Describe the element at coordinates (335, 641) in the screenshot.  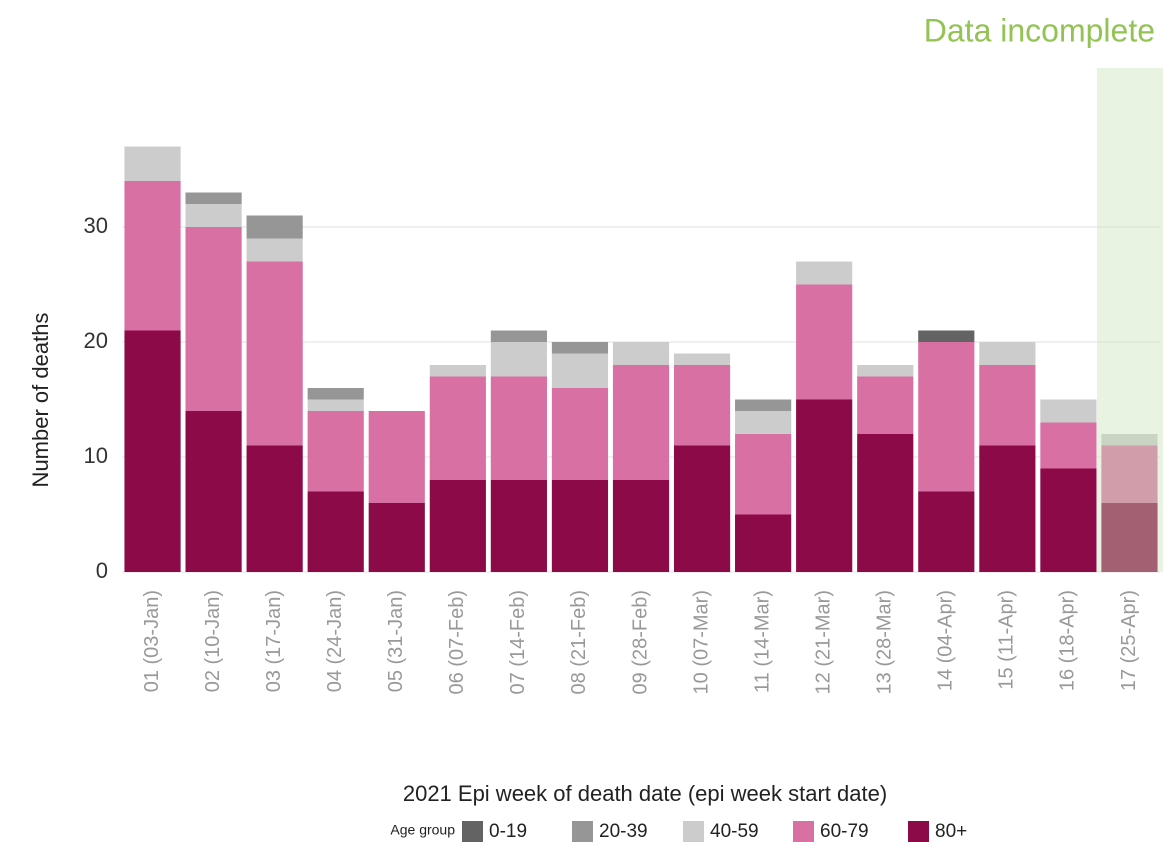
I see `x-tick-label: 04 (24-Jan)` at that location.